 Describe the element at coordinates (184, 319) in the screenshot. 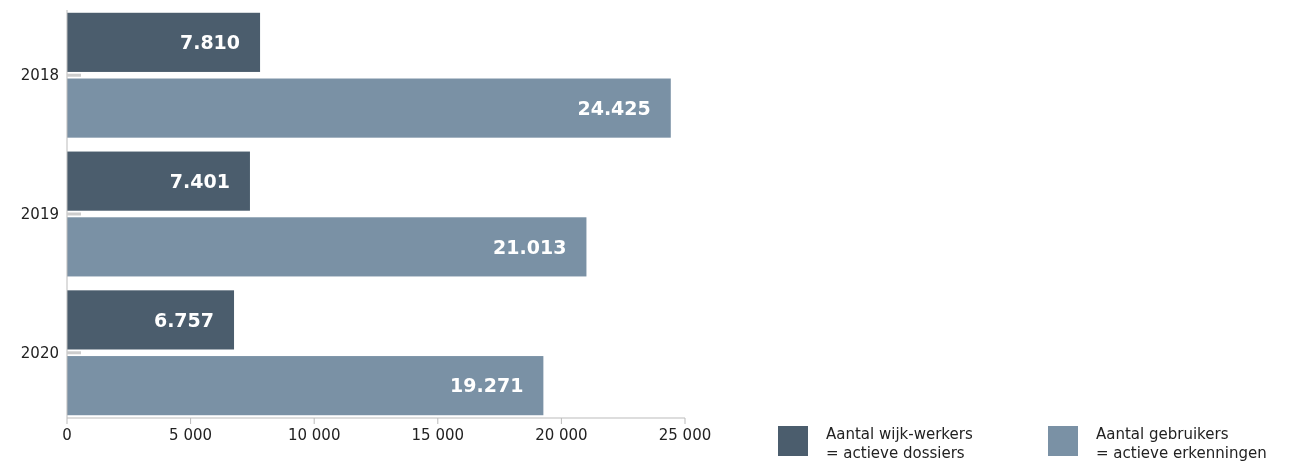

I see `data-label: 6.757` at that location.